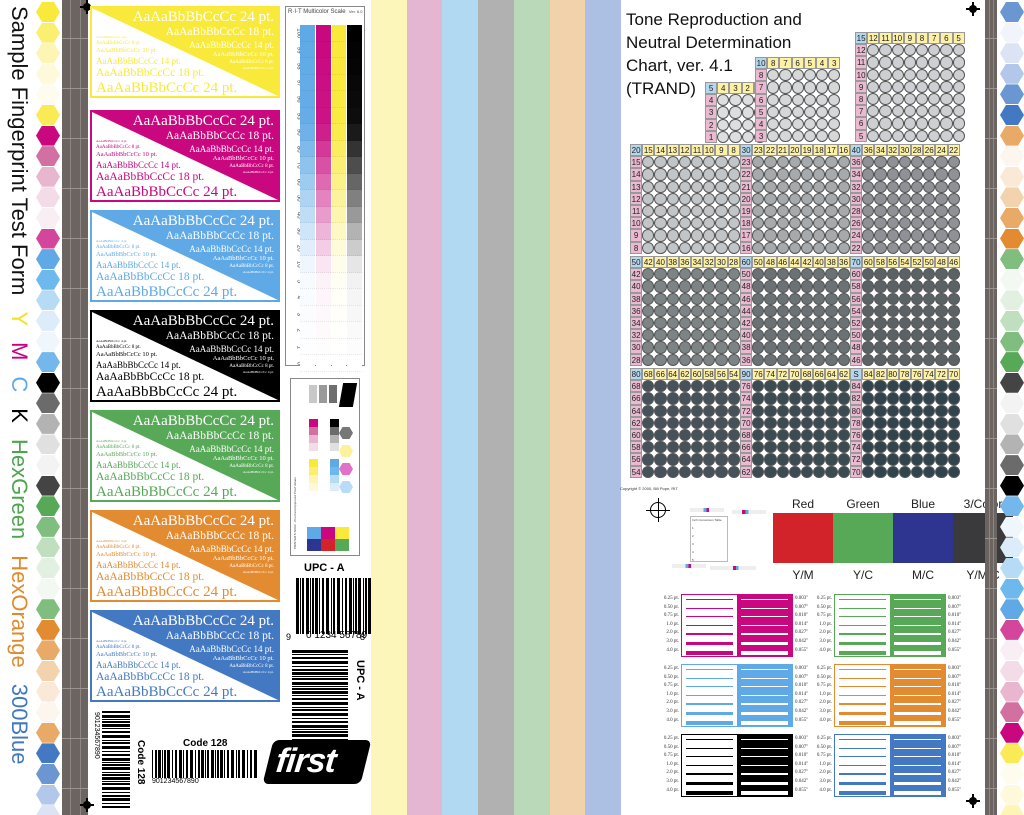  What do you see at coordinates (802, 756) in the screenshot?
I see `line-width-value: 0.010"` at bounding box center [802, 756].